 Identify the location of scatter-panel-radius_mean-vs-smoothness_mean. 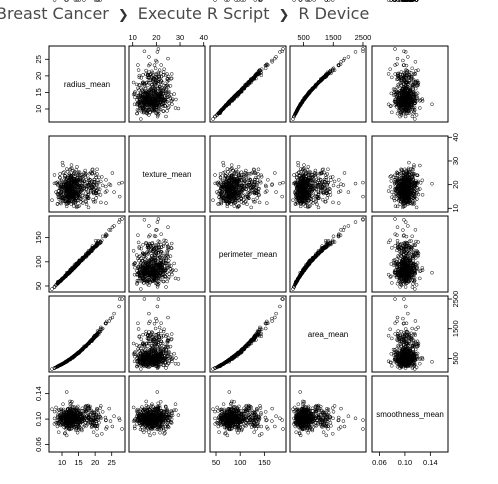
(410, 61).